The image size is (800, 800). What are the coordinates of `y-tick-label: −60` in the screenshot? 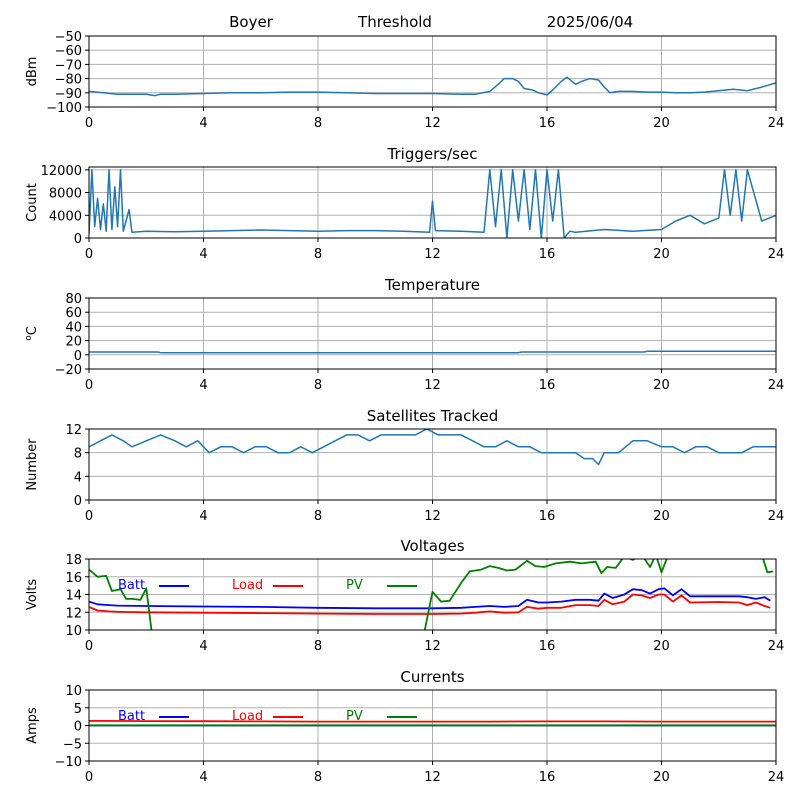 It's located at (68, 51).